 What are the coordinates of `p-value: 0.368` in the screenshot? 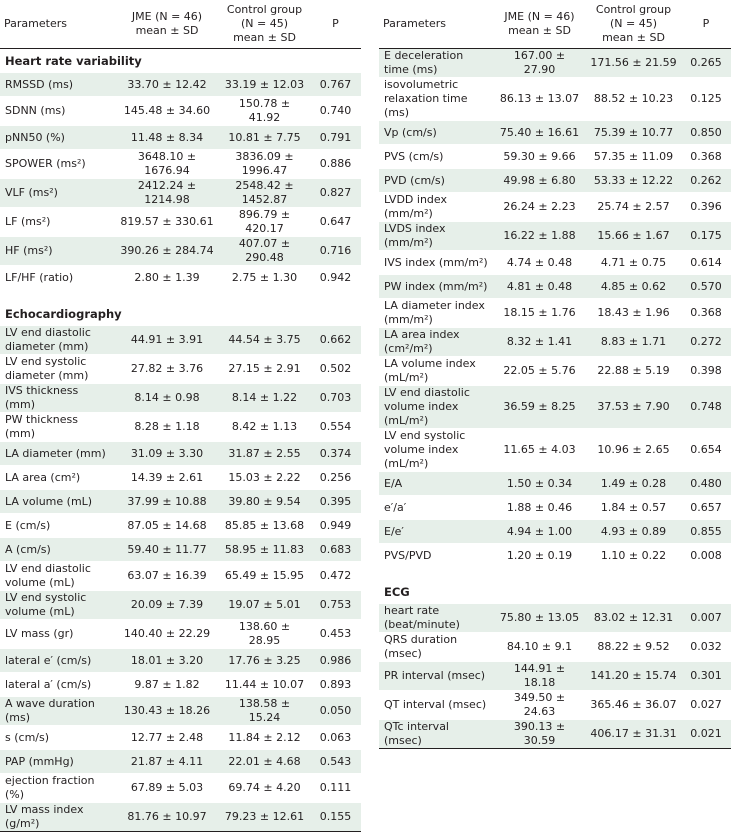 It's located at (706, 156).